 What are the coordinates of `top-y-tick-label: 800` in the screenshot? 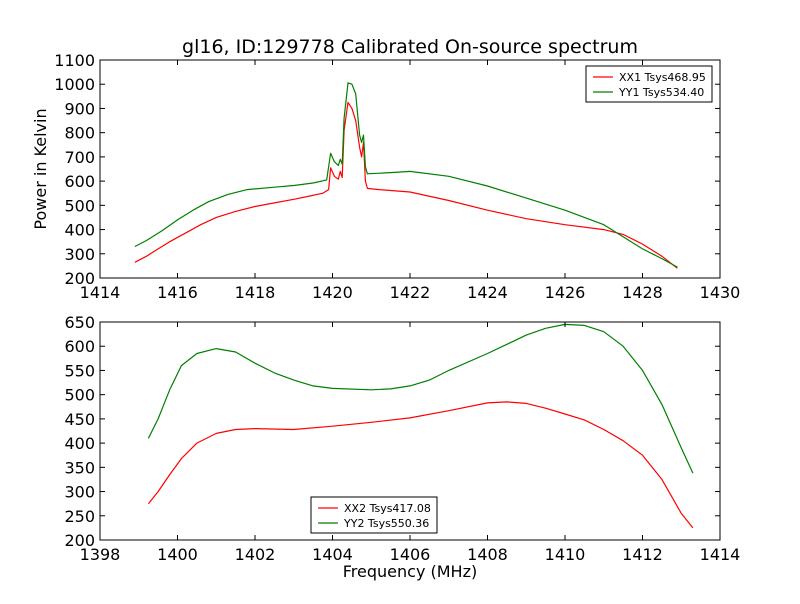 It's located at (79, 133).